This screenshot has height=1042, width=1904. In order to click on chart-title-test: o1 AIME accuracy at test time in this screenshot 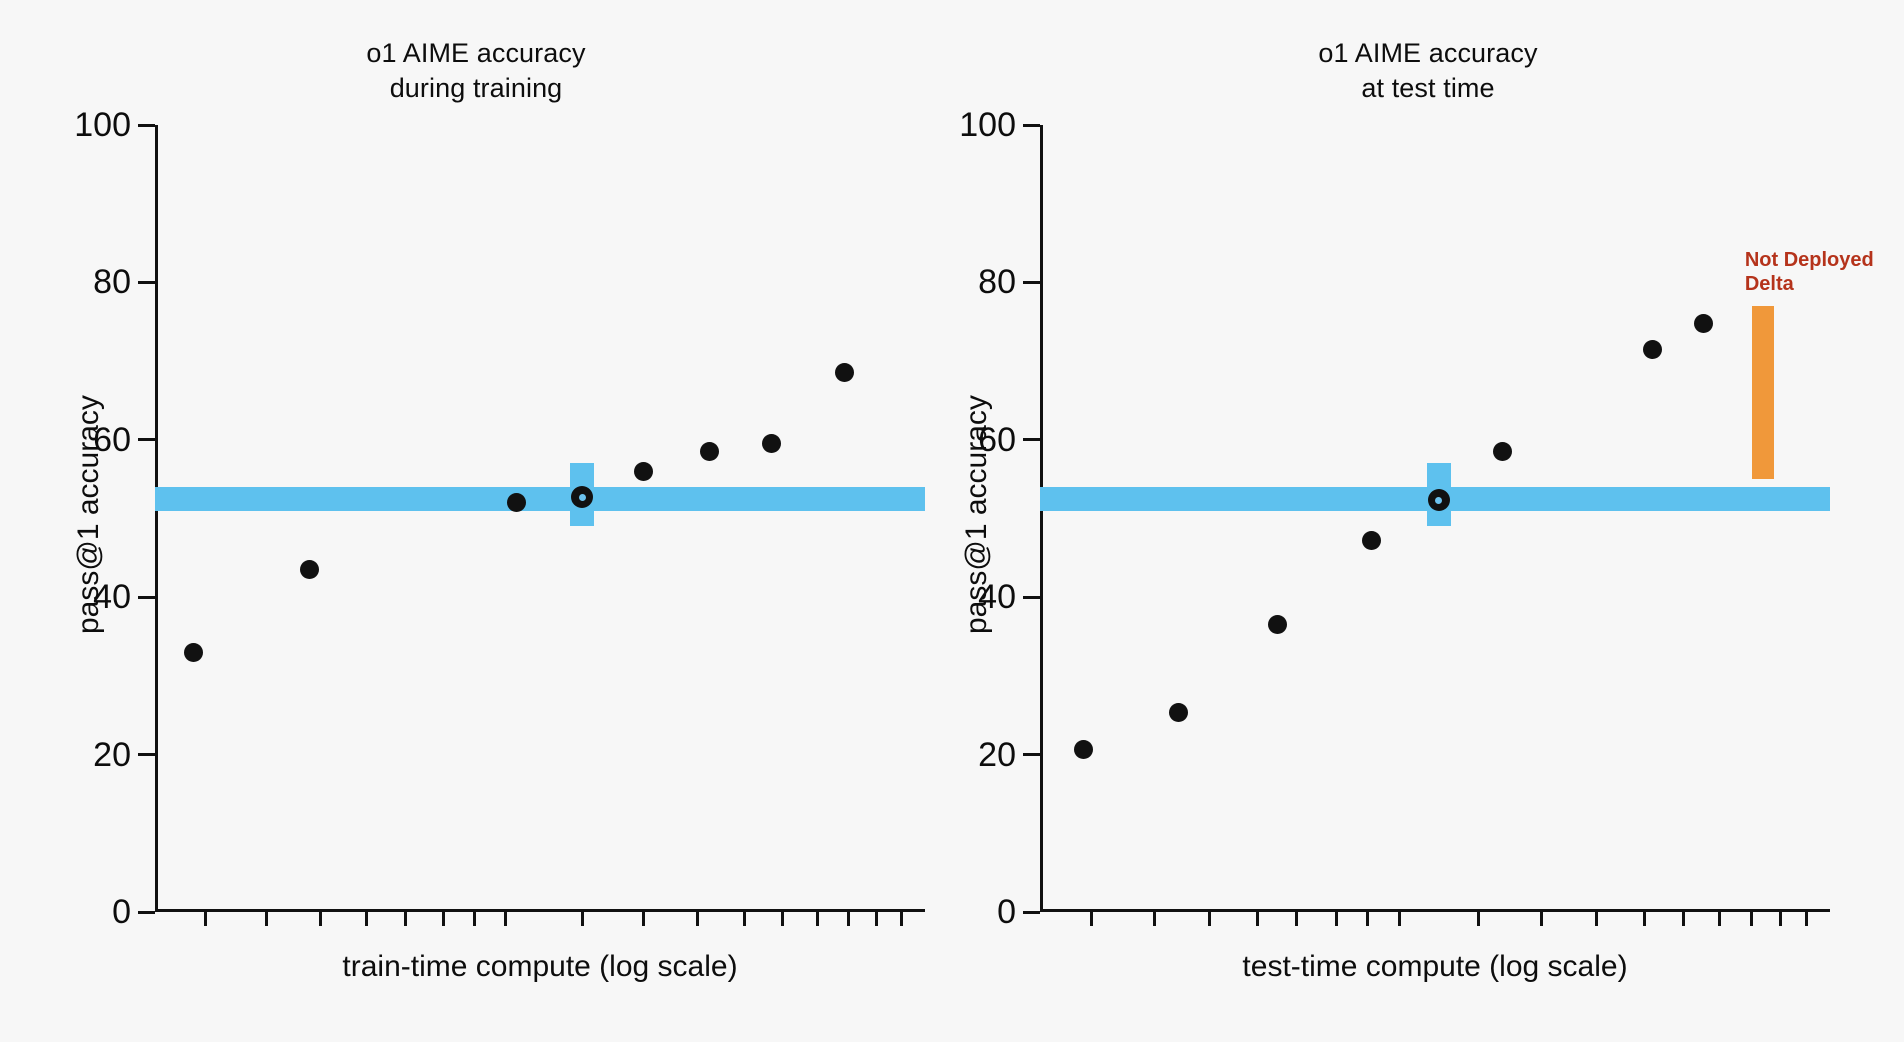, I will do `click(1428, 70)`.